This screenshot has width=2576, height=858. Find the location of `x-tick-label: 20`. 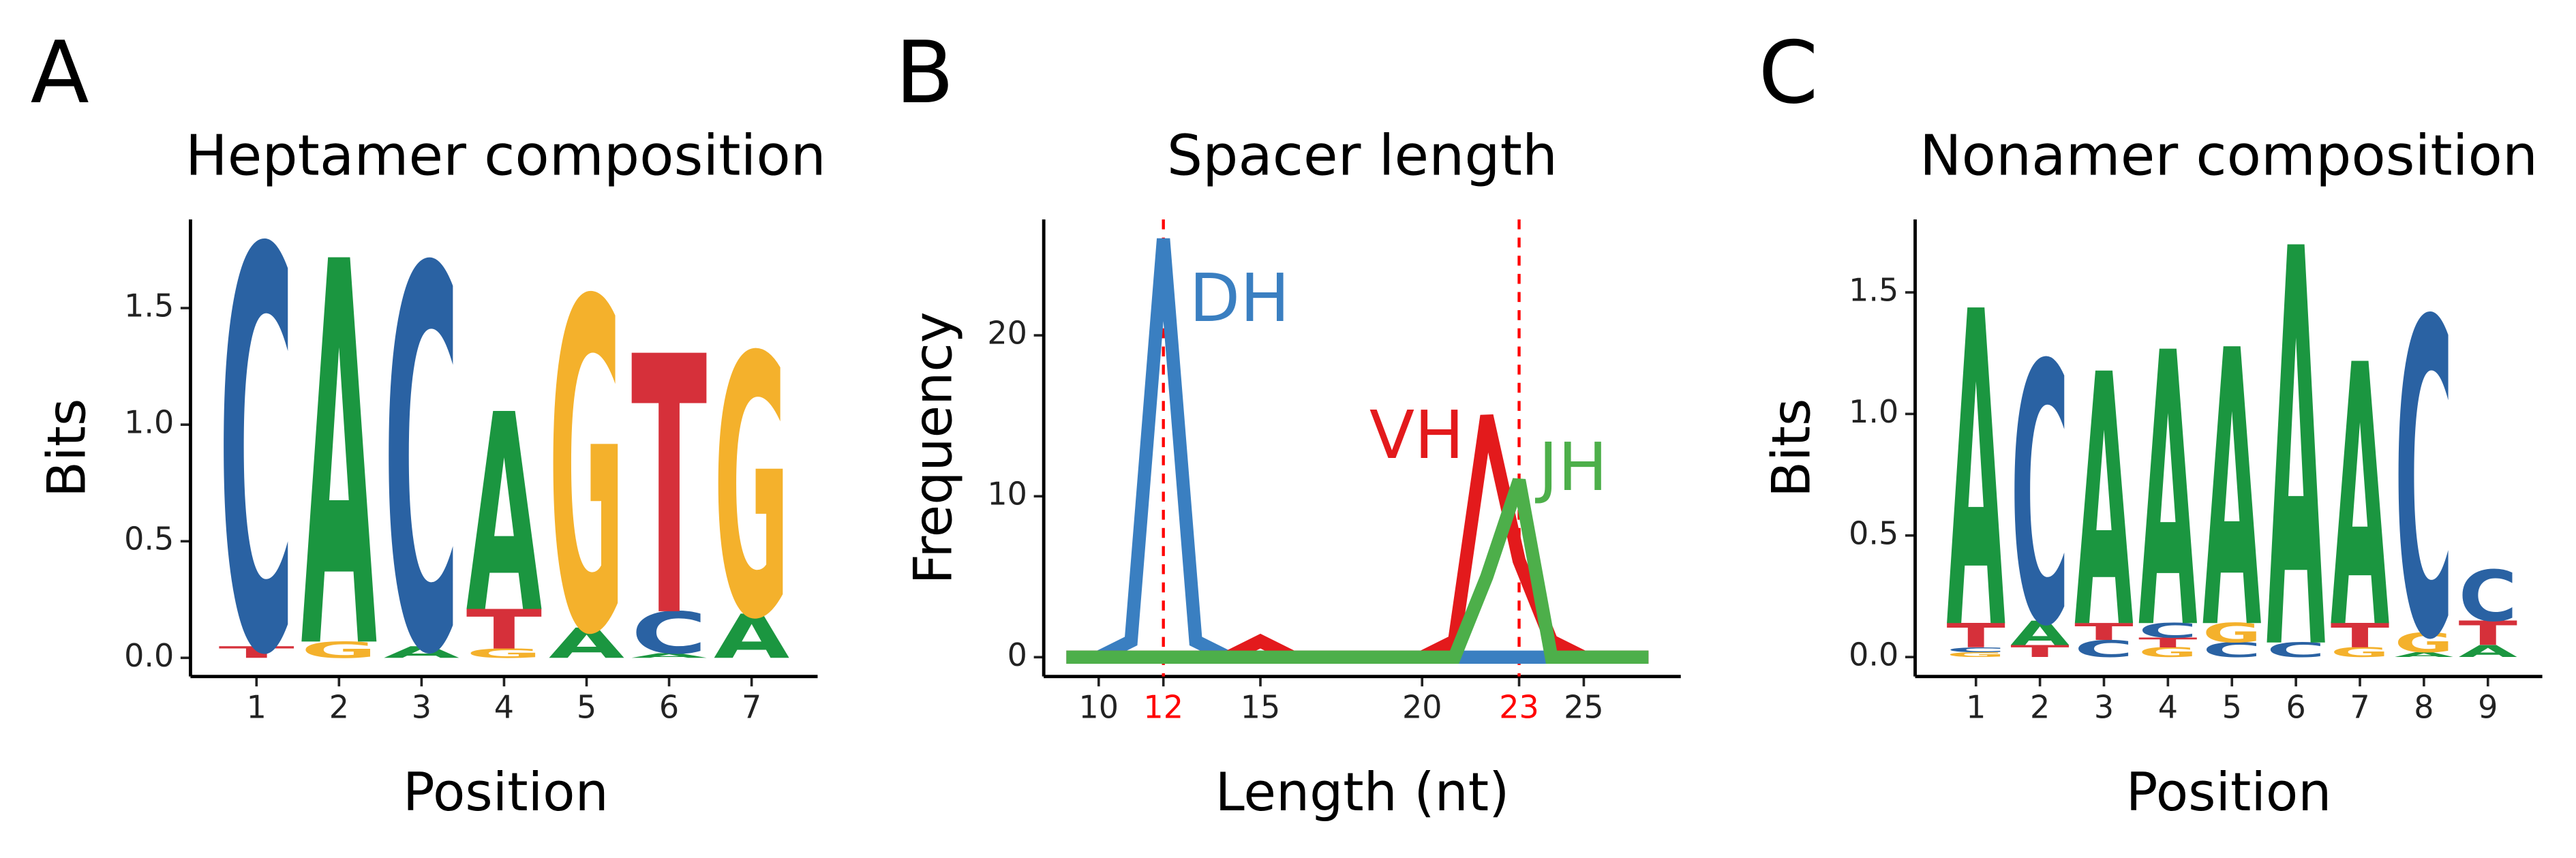

x-tick-label: 20 is located at coordinates (1422, 707).